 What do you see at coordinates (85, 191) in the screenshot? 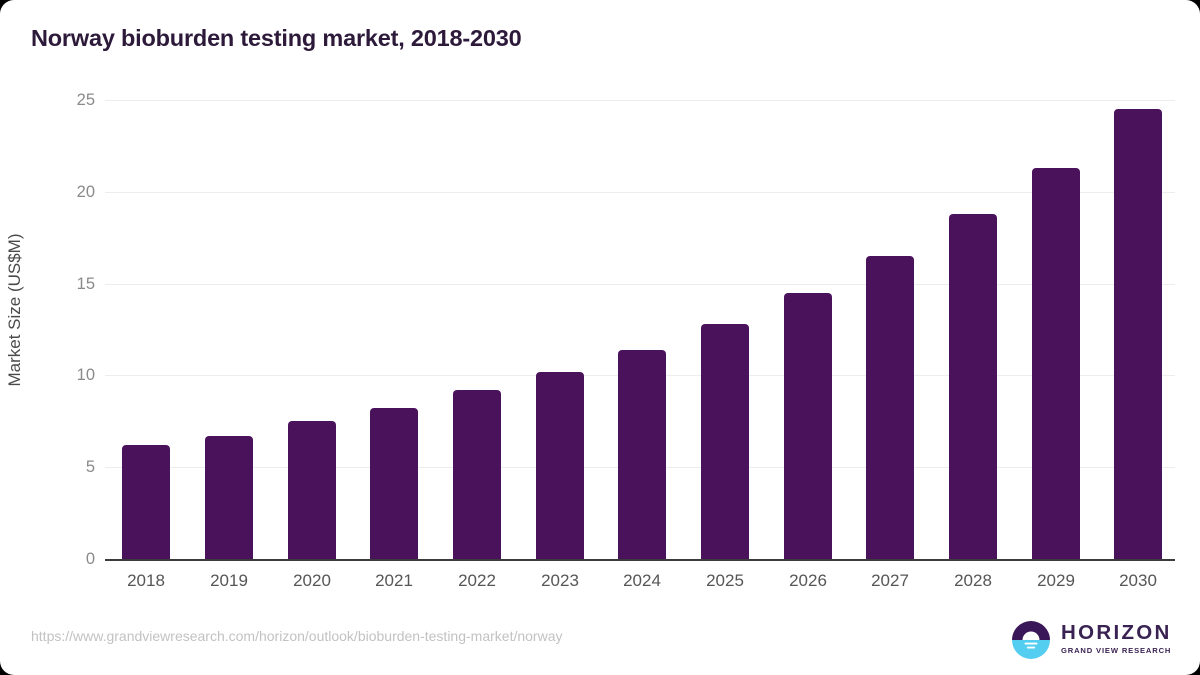
I see `y-tick-20: 20` at bounding box center [85, 191].